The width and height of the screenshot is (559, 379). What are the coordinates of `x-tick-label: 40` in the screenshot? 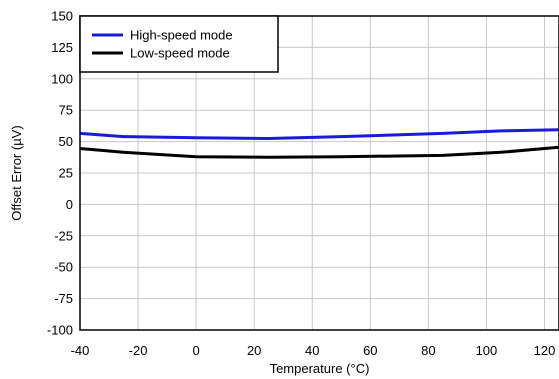 It's located at (312, 350).